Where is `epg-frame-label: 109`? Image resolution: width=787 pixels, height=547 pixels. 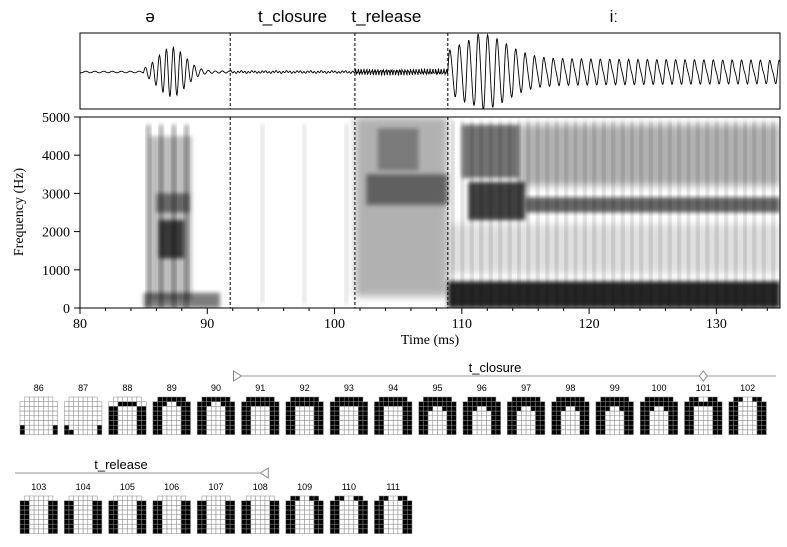 epg-frame-label: 109 is located at coordinates (304, 487).